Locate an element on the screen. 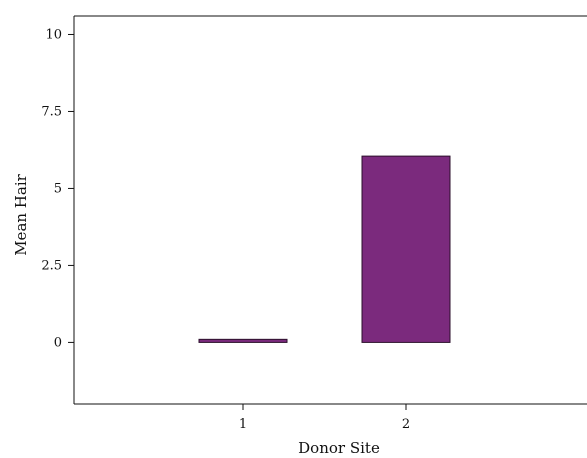  y-tick-label: 10 is located at coordinates (53, 34).